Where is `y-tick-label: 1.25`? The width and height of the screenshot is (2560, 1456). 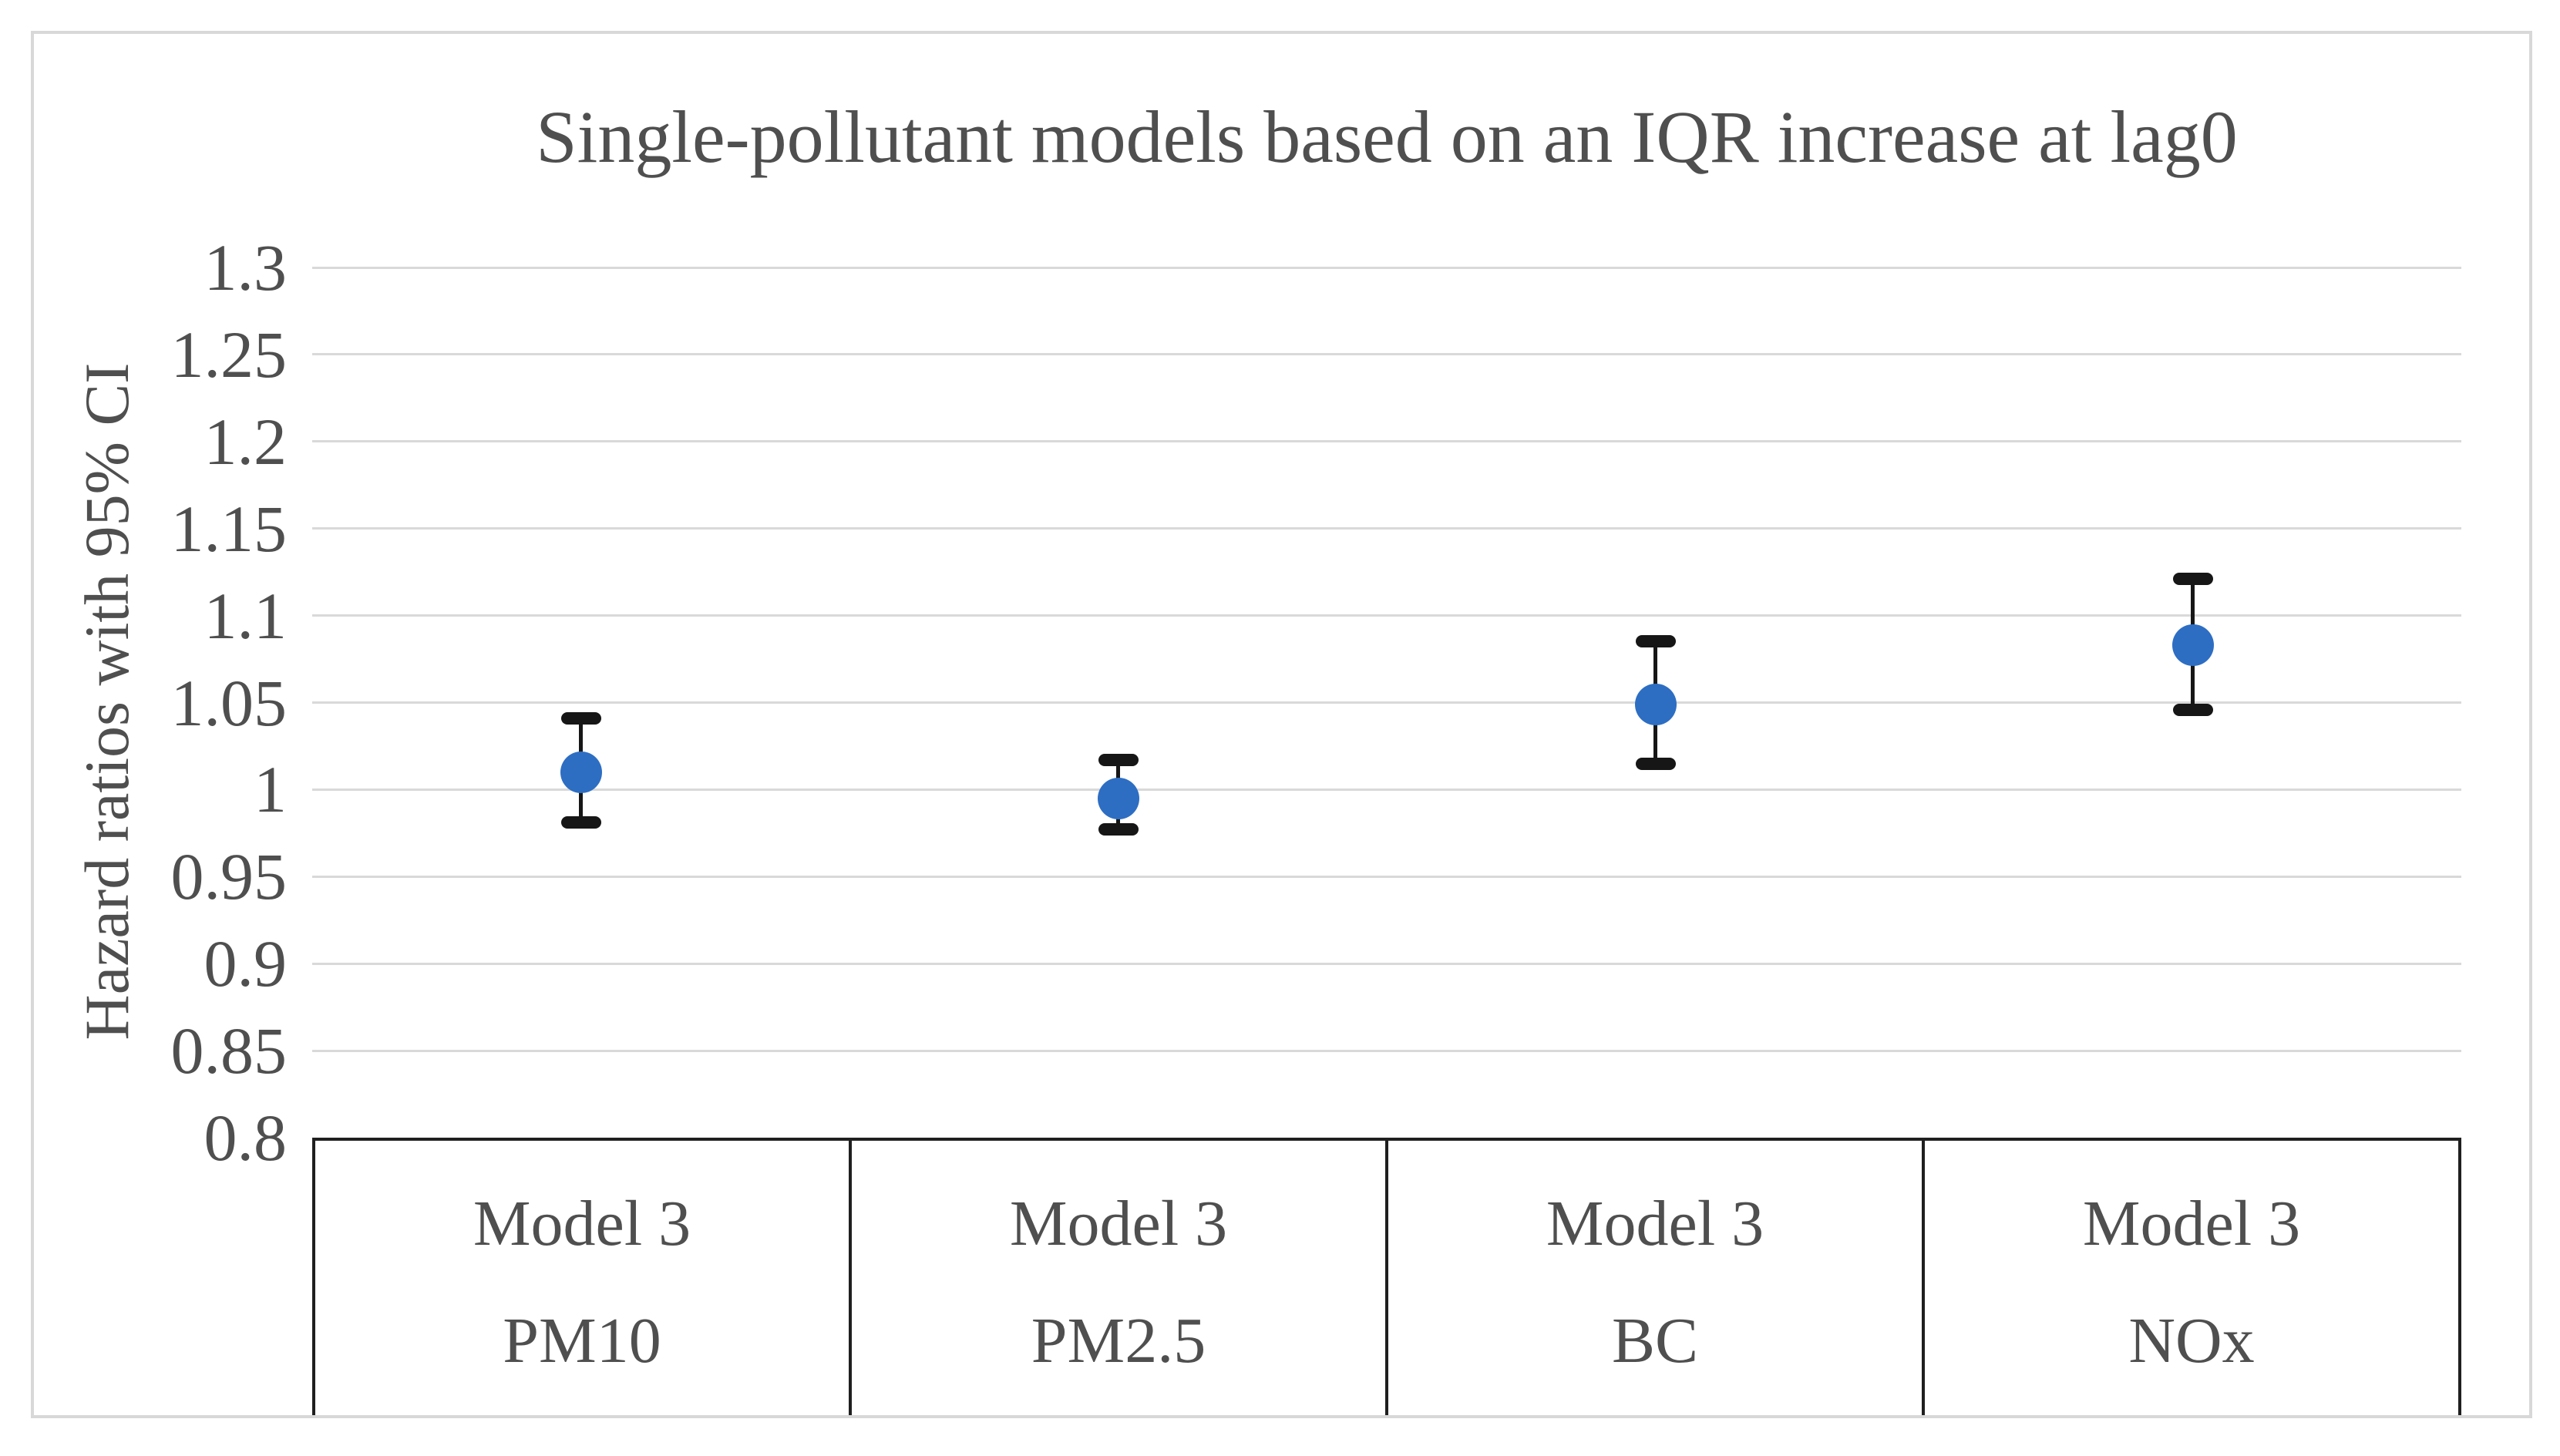 y-tick-label: 1.25 is located at coordinates (229, 354).